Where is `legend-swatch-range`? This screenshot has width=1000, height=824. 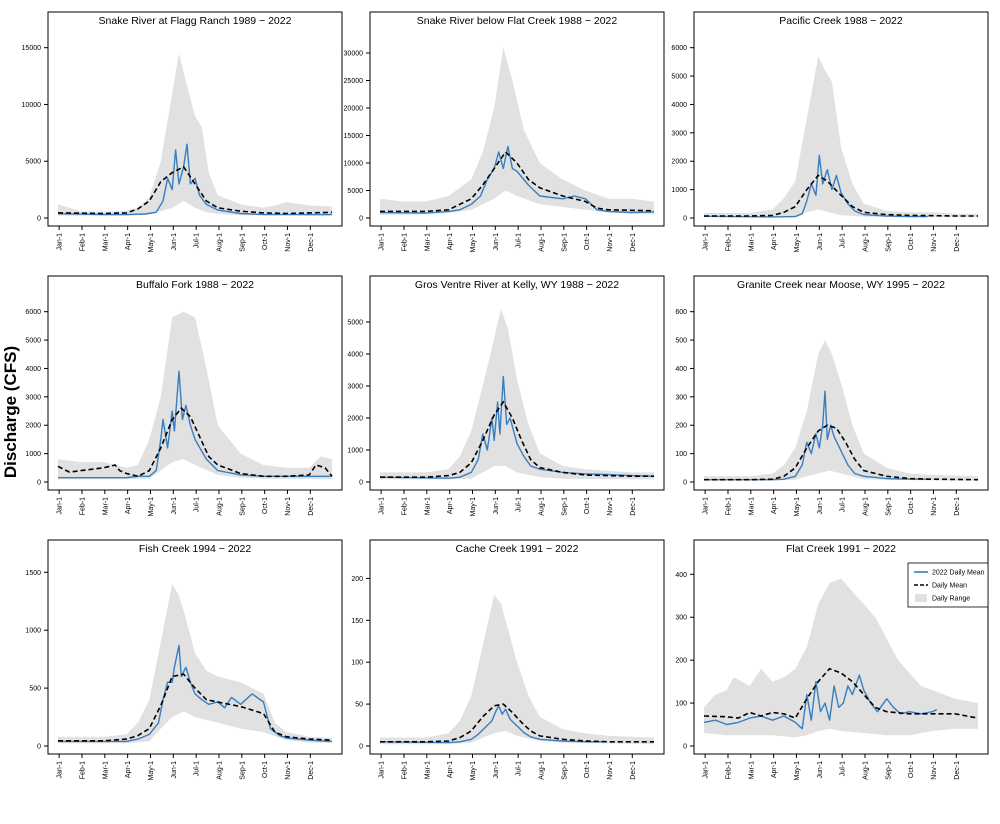 legend-swatch-range is located at coordinates (921, 598).